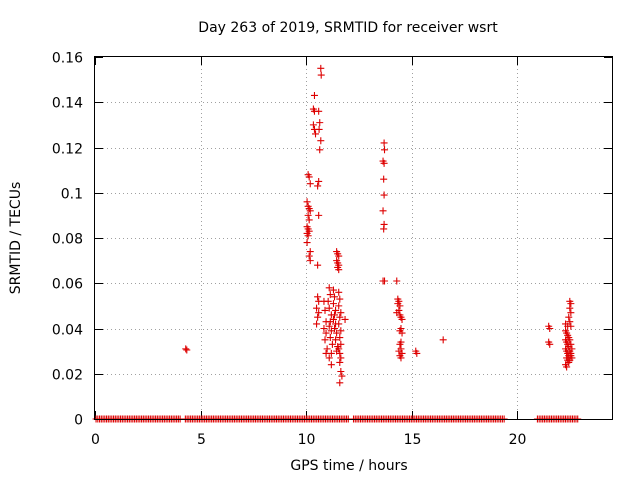 Image resolution: width=640 pixels, height=480 pixels. Describe the element at coordinates (16, 238) in the screenshot. I see `y-axis-label: SRMTID / TECUs` at that location.